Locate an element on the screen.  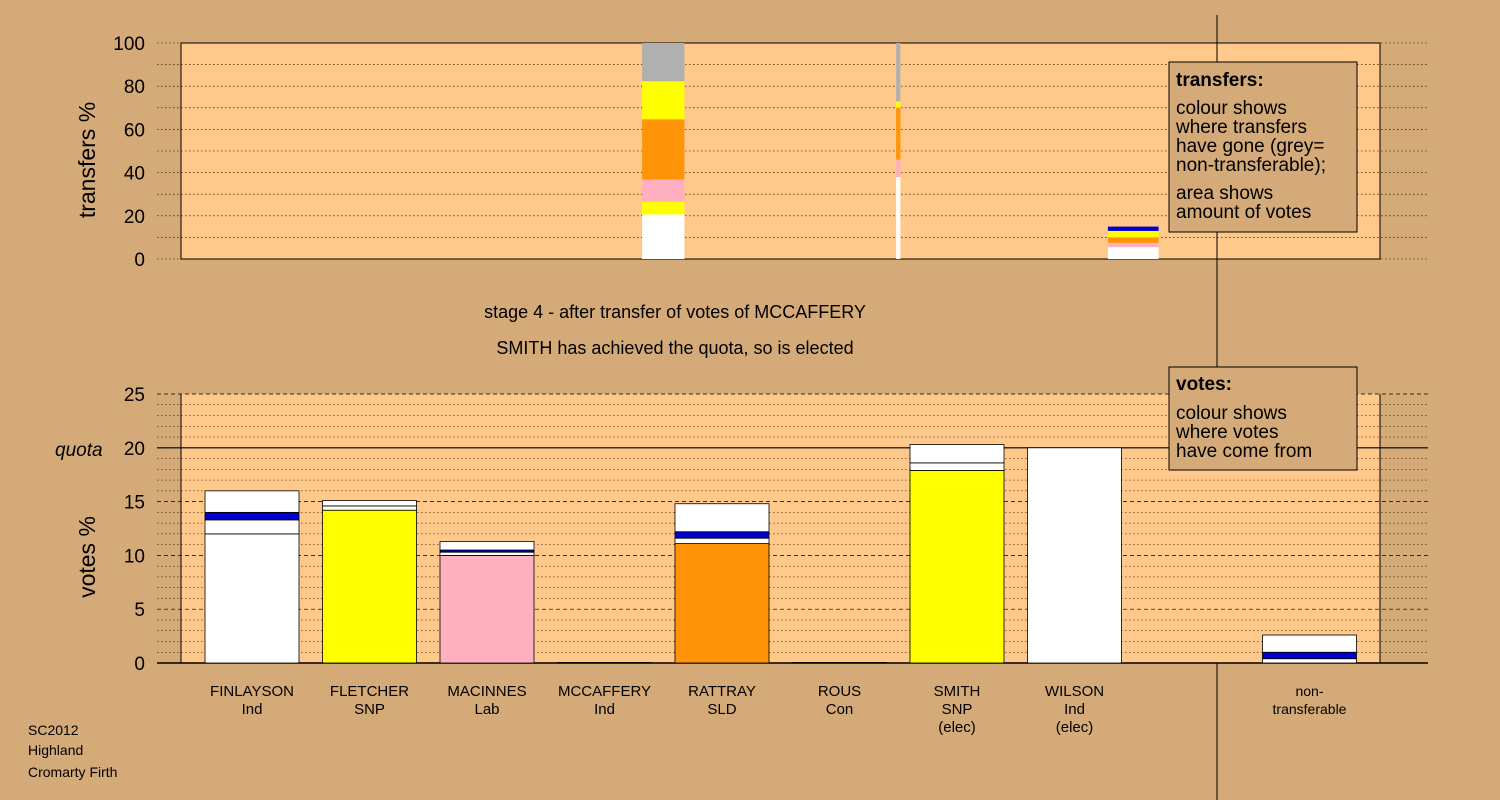
transfers-bars is located at coordinates (900, 151).